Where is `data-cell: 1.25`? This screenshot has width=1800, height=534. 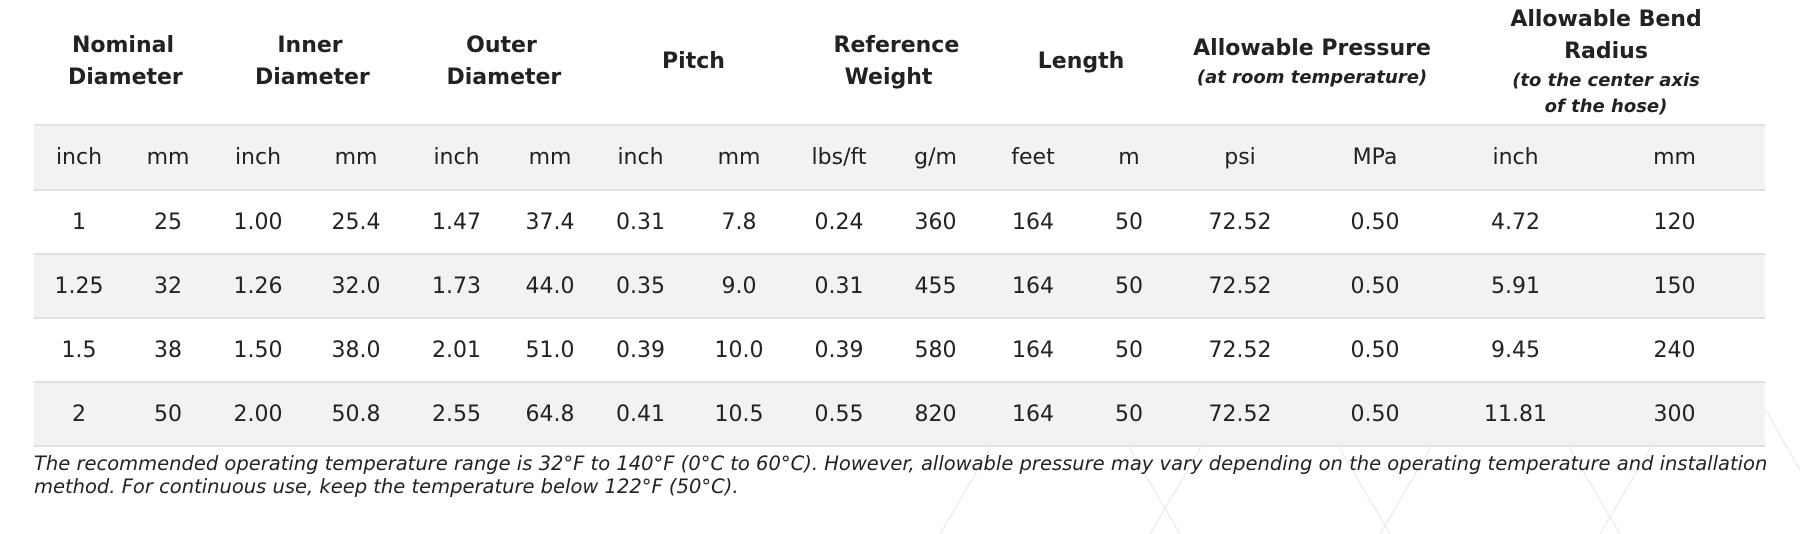
data-cell: 1.25 is located at coordinates (79, 286).